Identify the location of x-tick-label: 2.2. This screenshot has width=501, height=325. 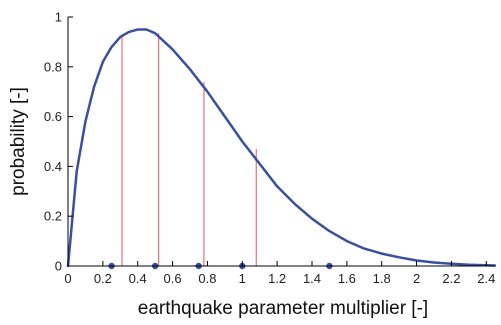
(451, 278).